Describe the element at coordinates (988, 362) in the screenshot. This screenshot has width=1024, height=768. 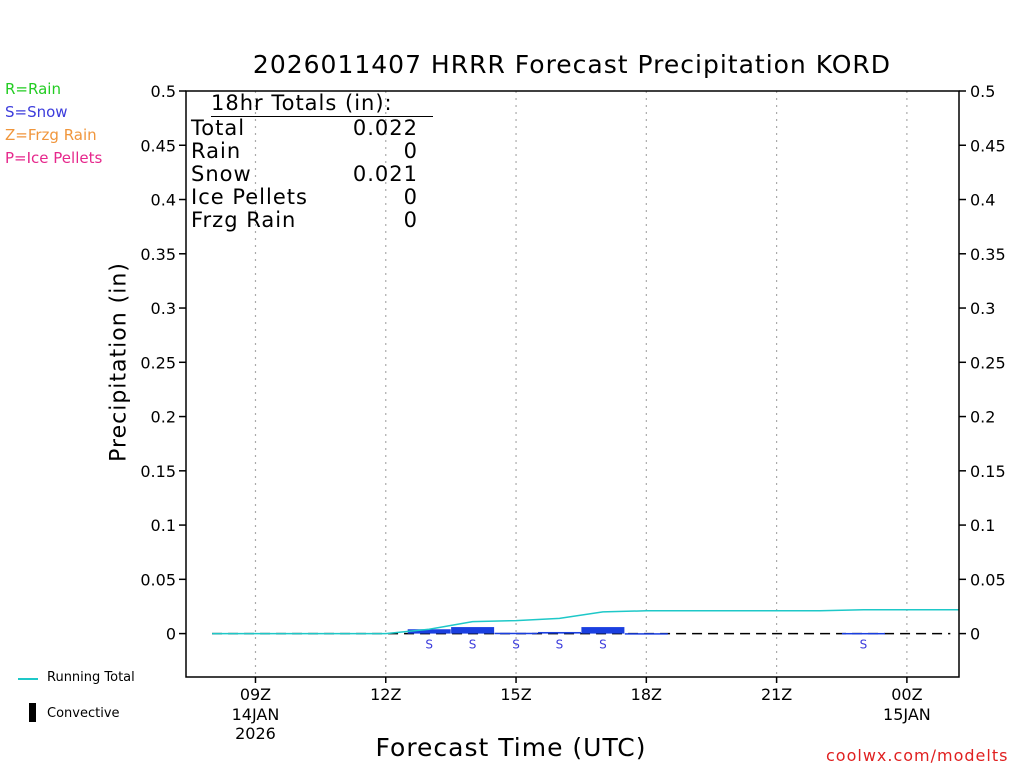
I see `y-tick-label-right: 0.25` at that location.